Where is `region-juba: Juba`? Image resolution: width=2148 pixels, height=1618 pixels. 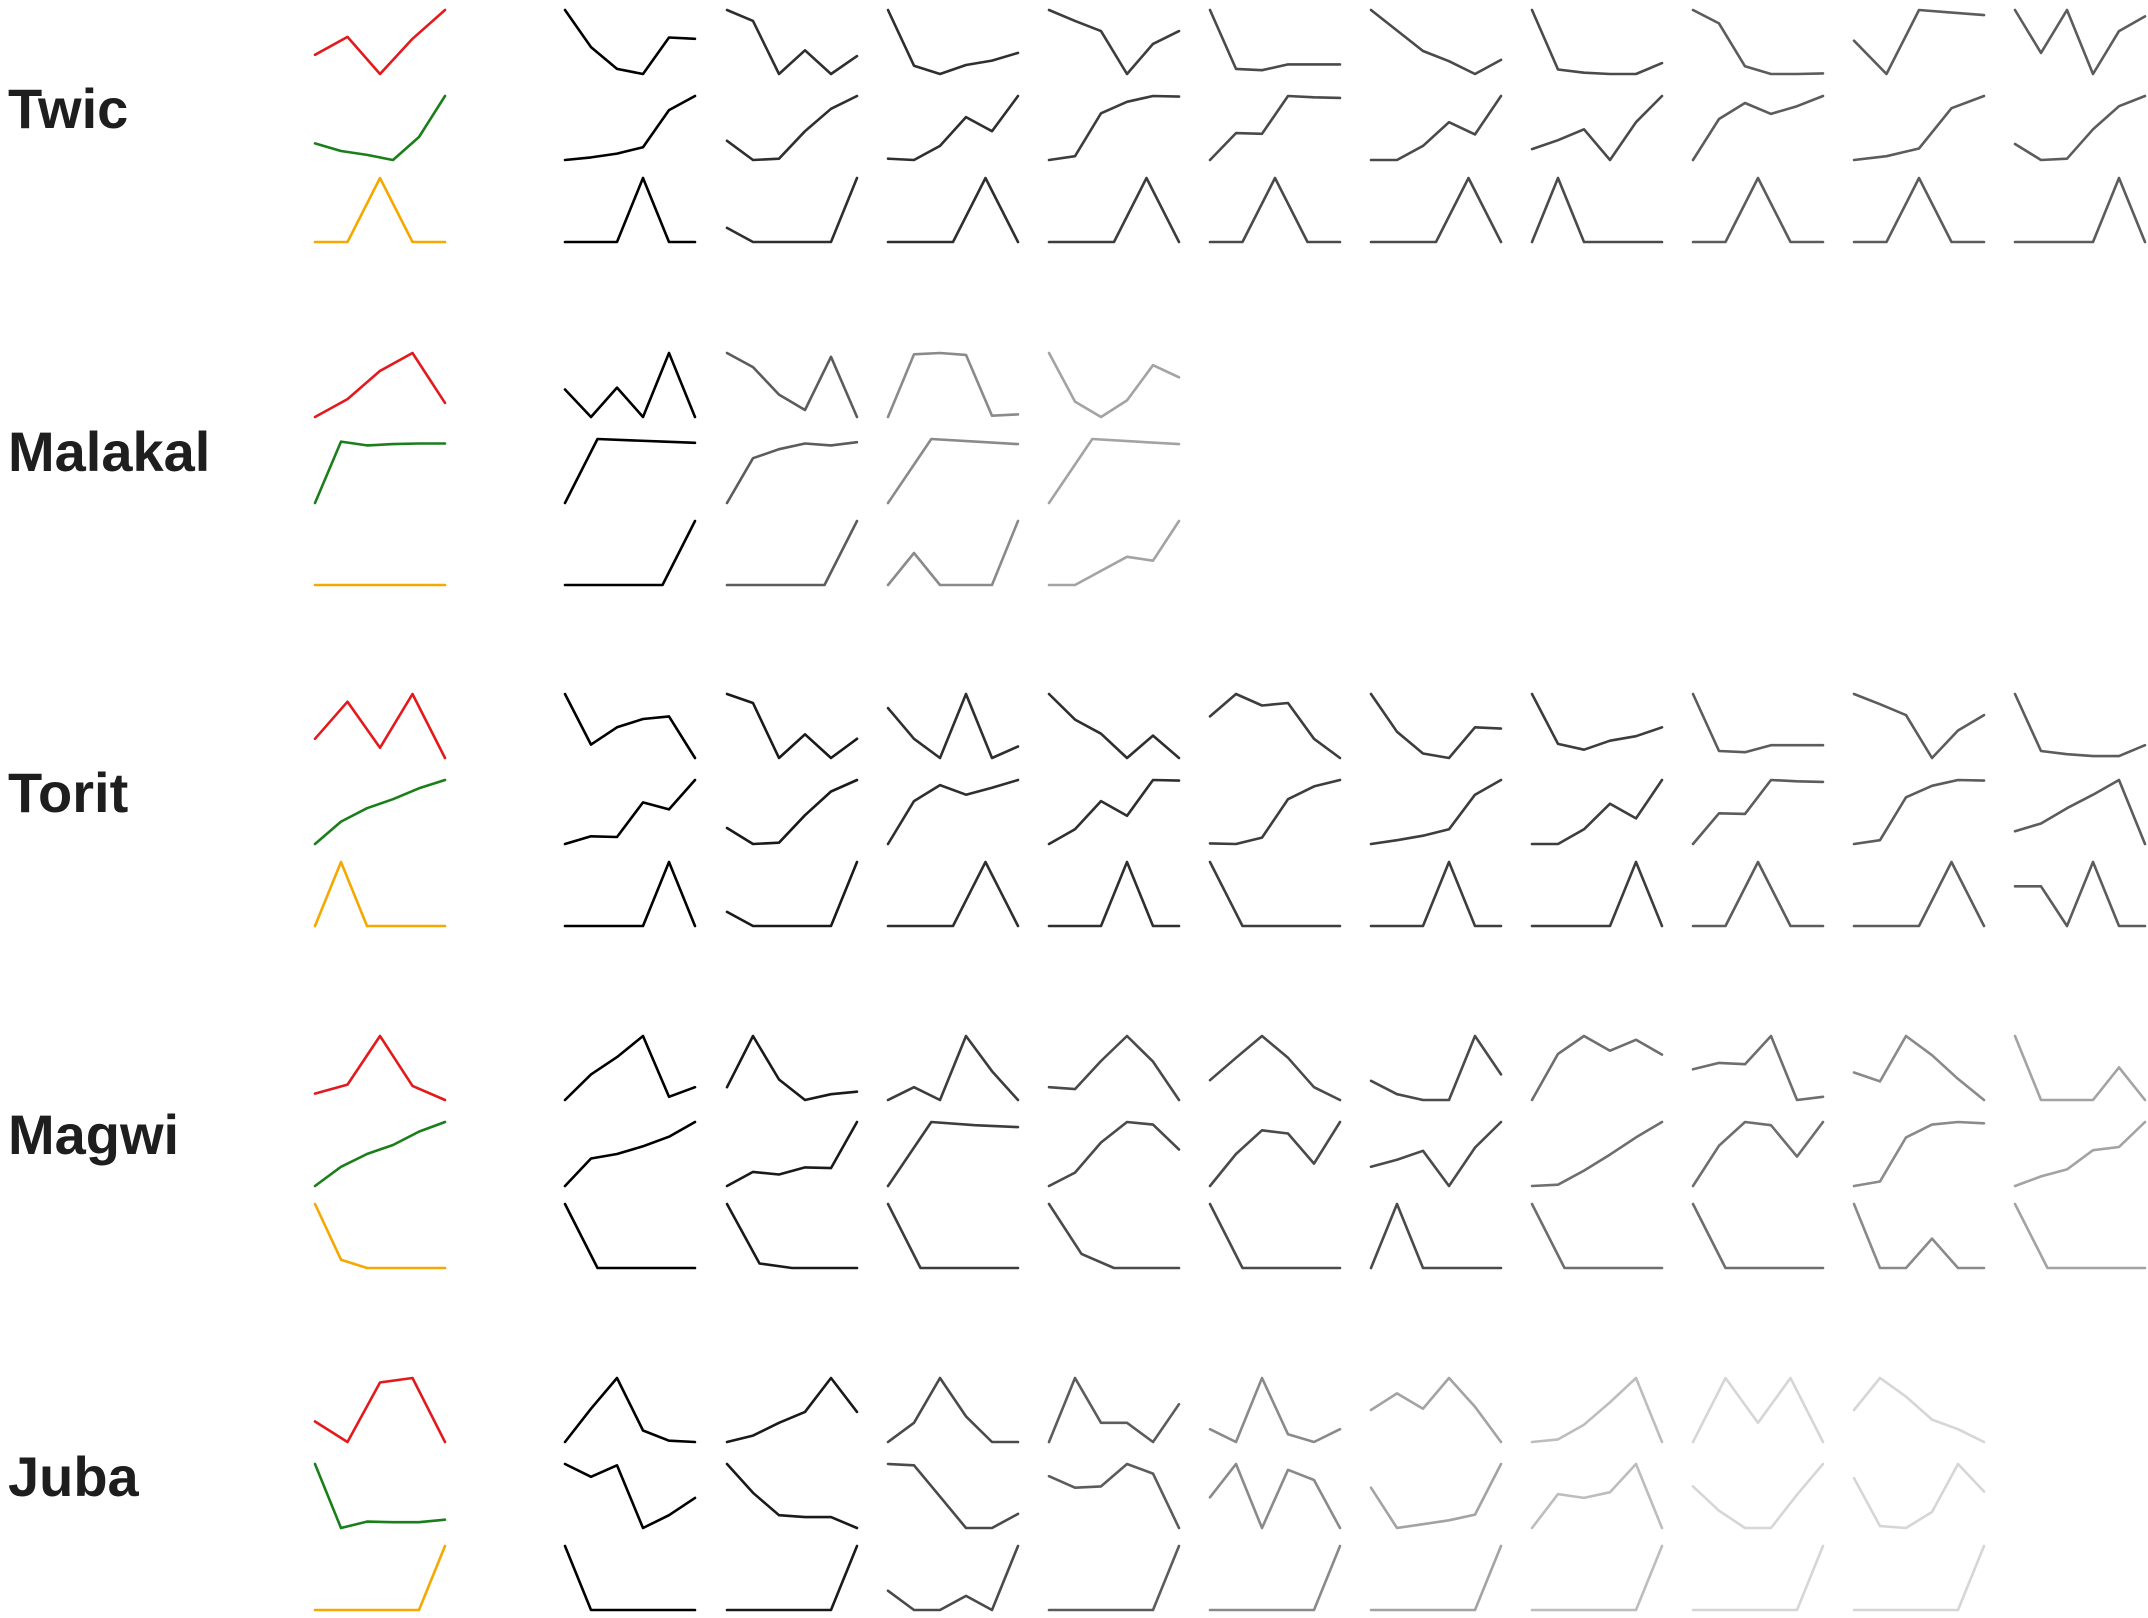 region-juba: Juba is located at coordinates (997, 1494).